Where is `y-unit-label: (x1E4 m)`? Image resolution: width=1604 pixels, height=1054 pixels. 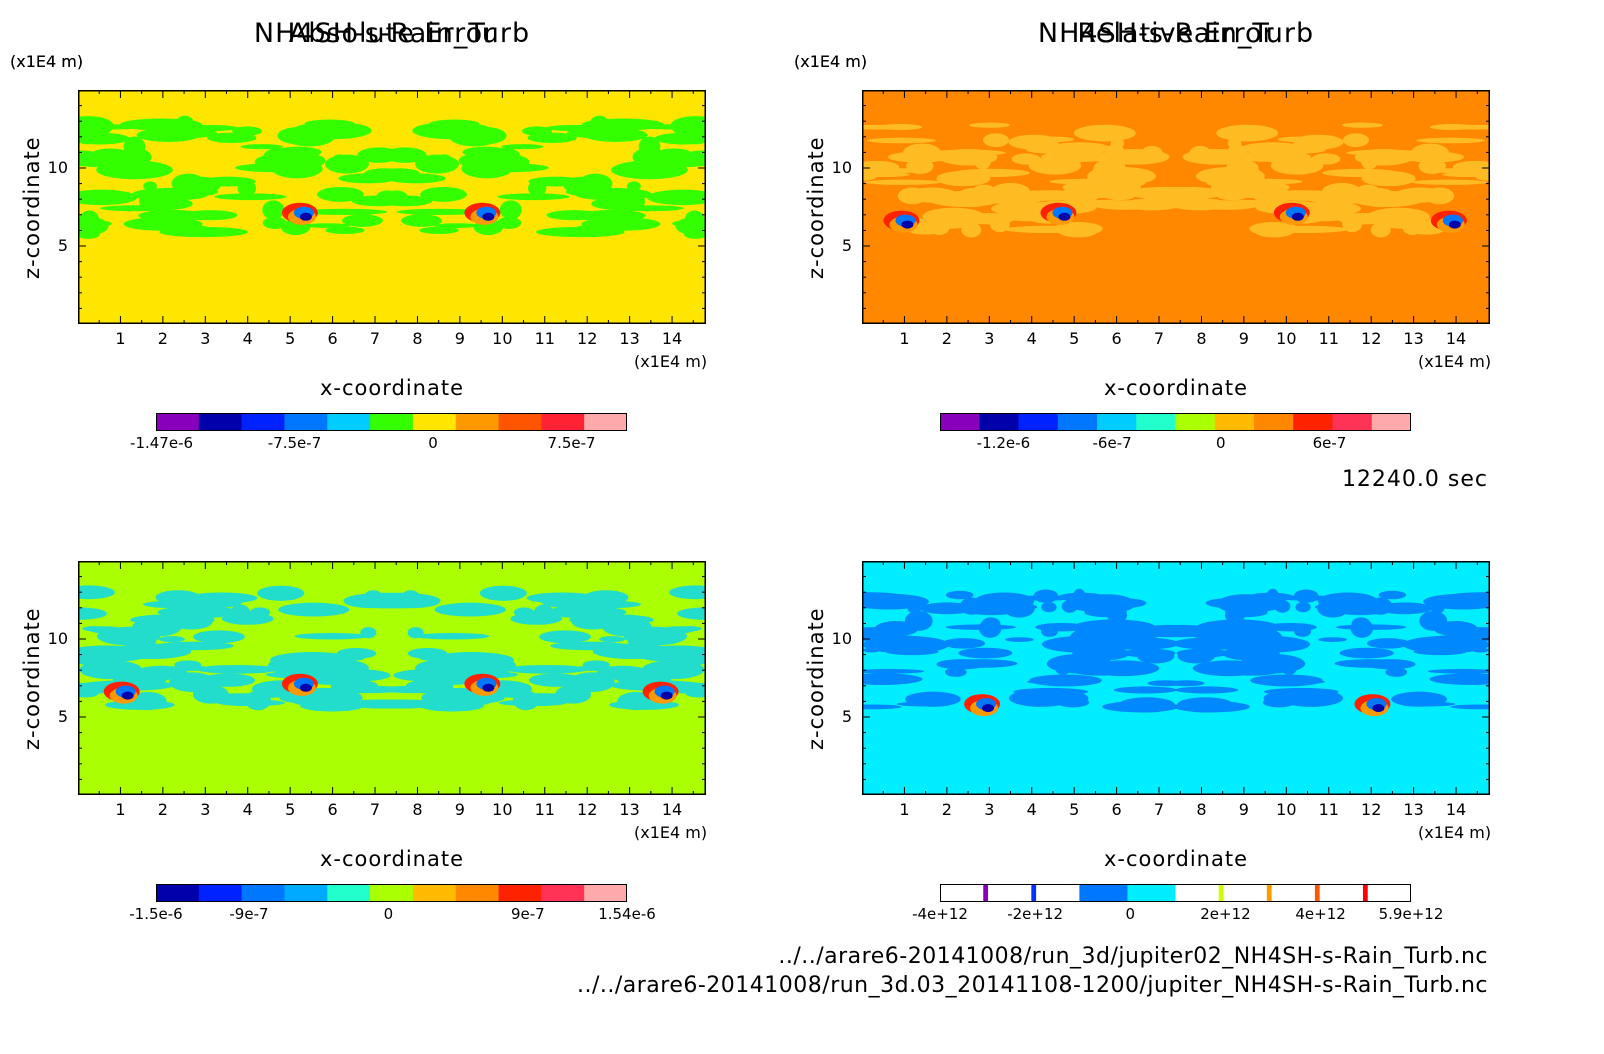
y-unit-label: (x1E4 m) is located at coordinates (831, 61).